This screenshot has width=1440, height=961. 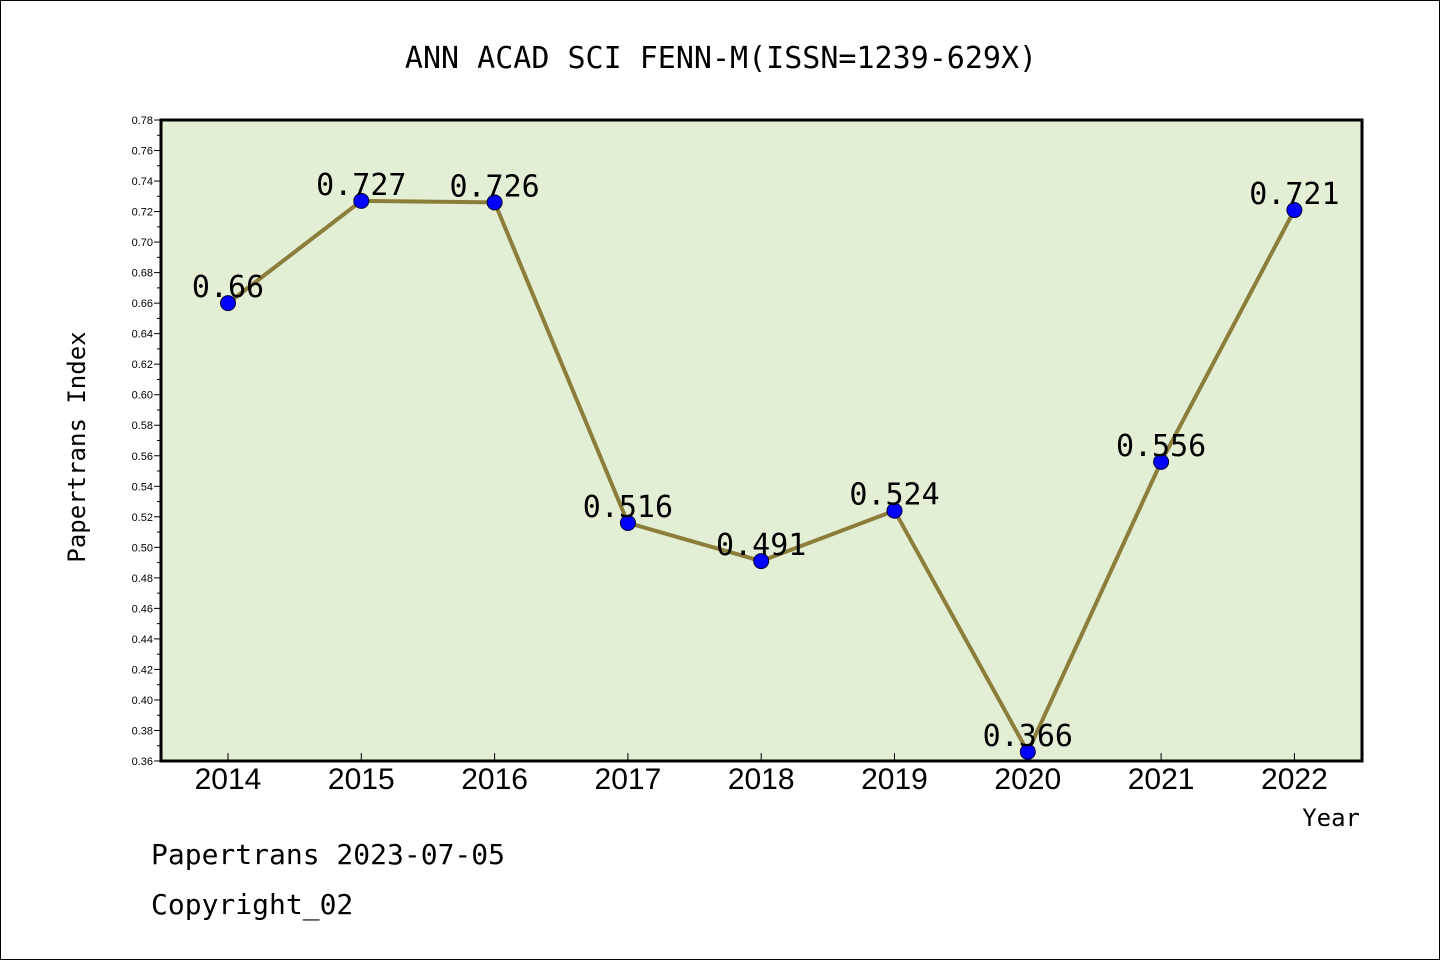 I want to click on y-tick-label: 0.76, so click(x=142, y=152).